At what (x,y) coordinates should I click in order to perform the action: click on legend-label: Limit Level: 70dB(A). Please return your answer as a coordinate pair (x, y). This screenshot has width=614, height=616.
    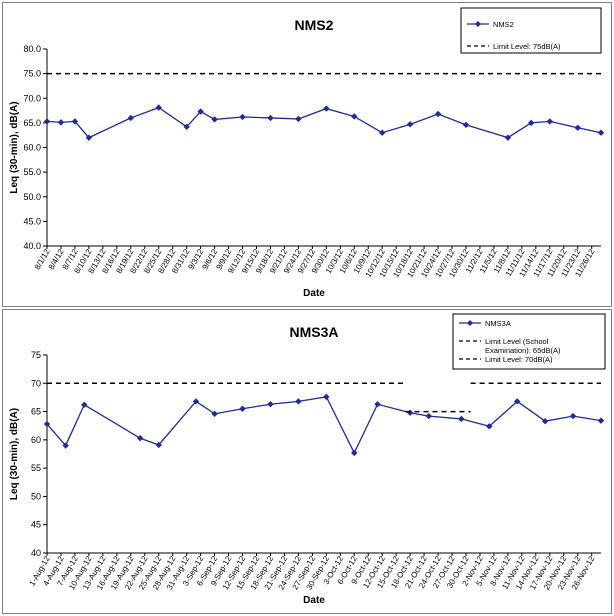
    Looking at the image, I should click on (519, 359).